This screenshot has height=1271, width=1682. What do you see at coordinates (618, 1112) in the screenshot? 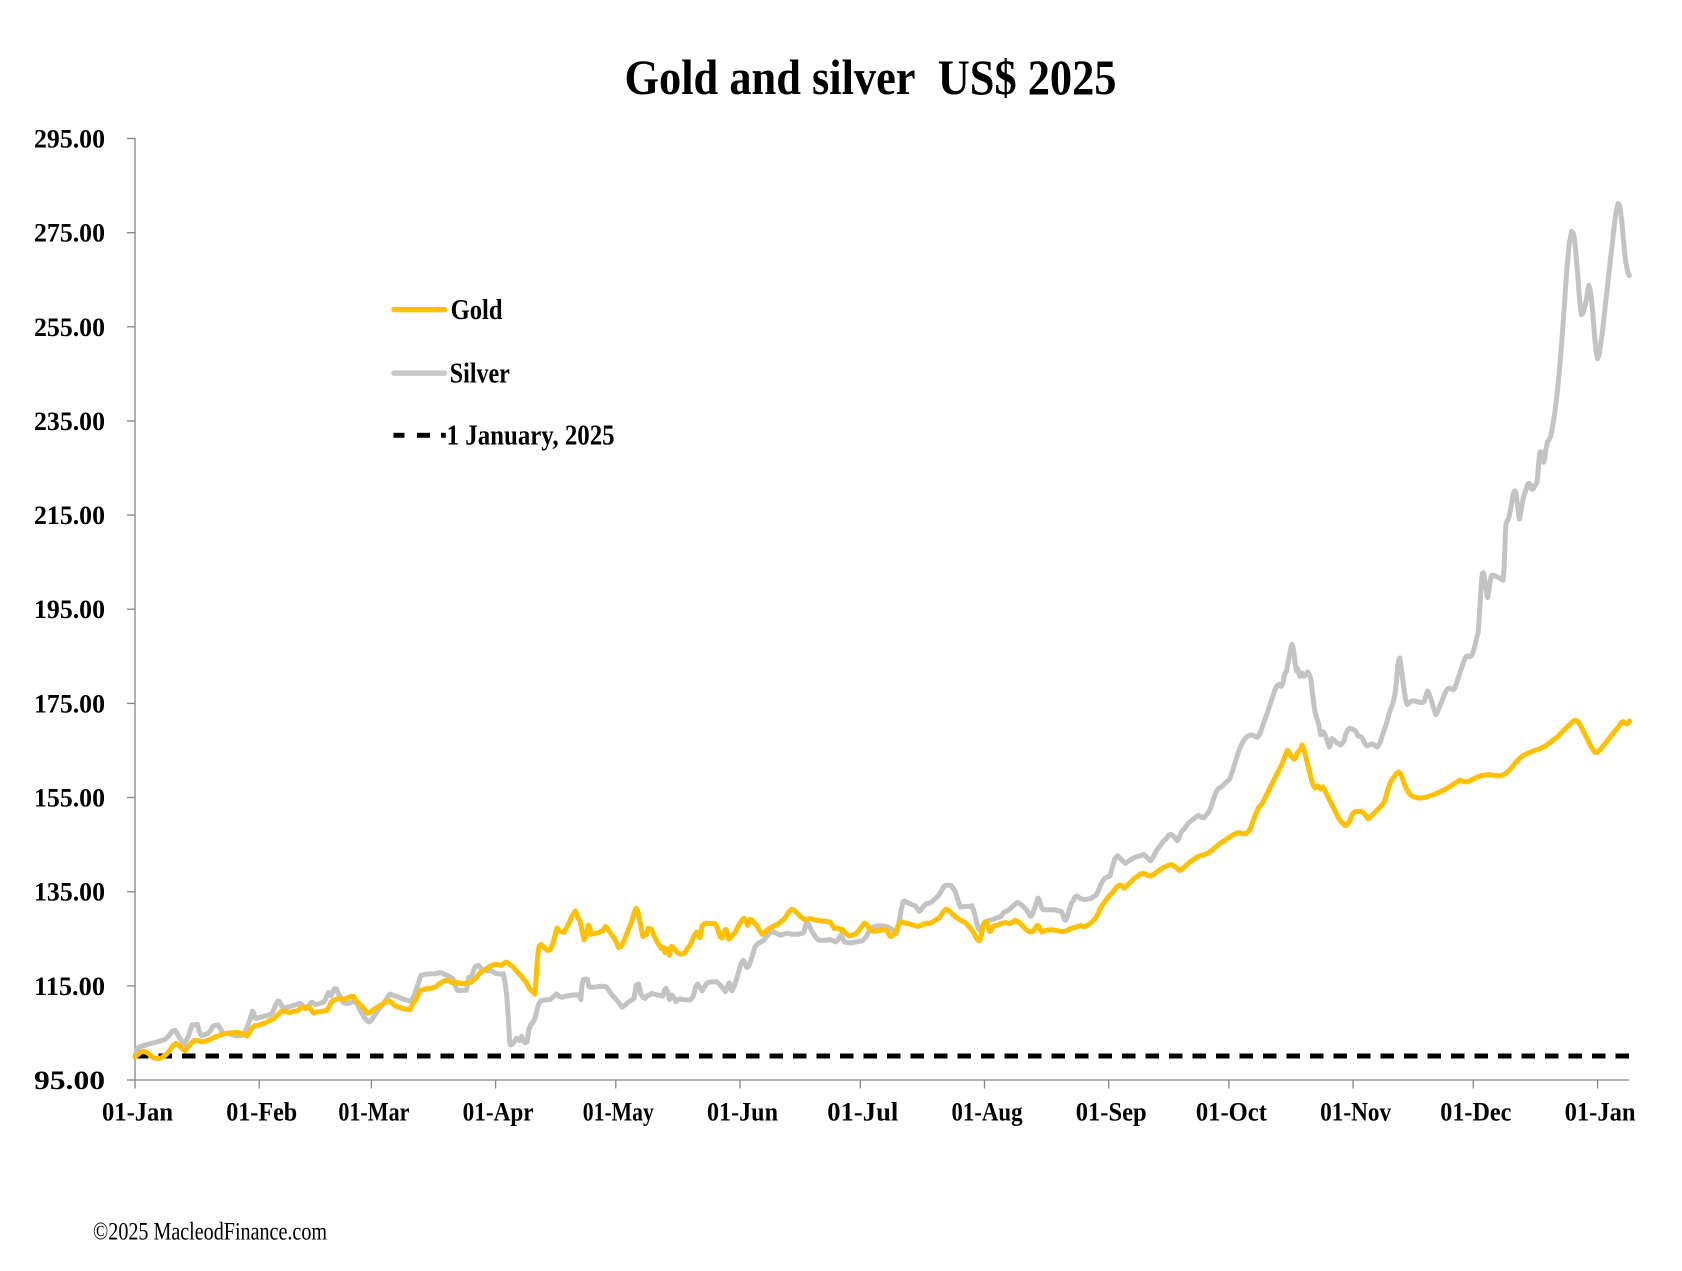
I see `svg-text: 01-May` at bounding box center [618, 1112].